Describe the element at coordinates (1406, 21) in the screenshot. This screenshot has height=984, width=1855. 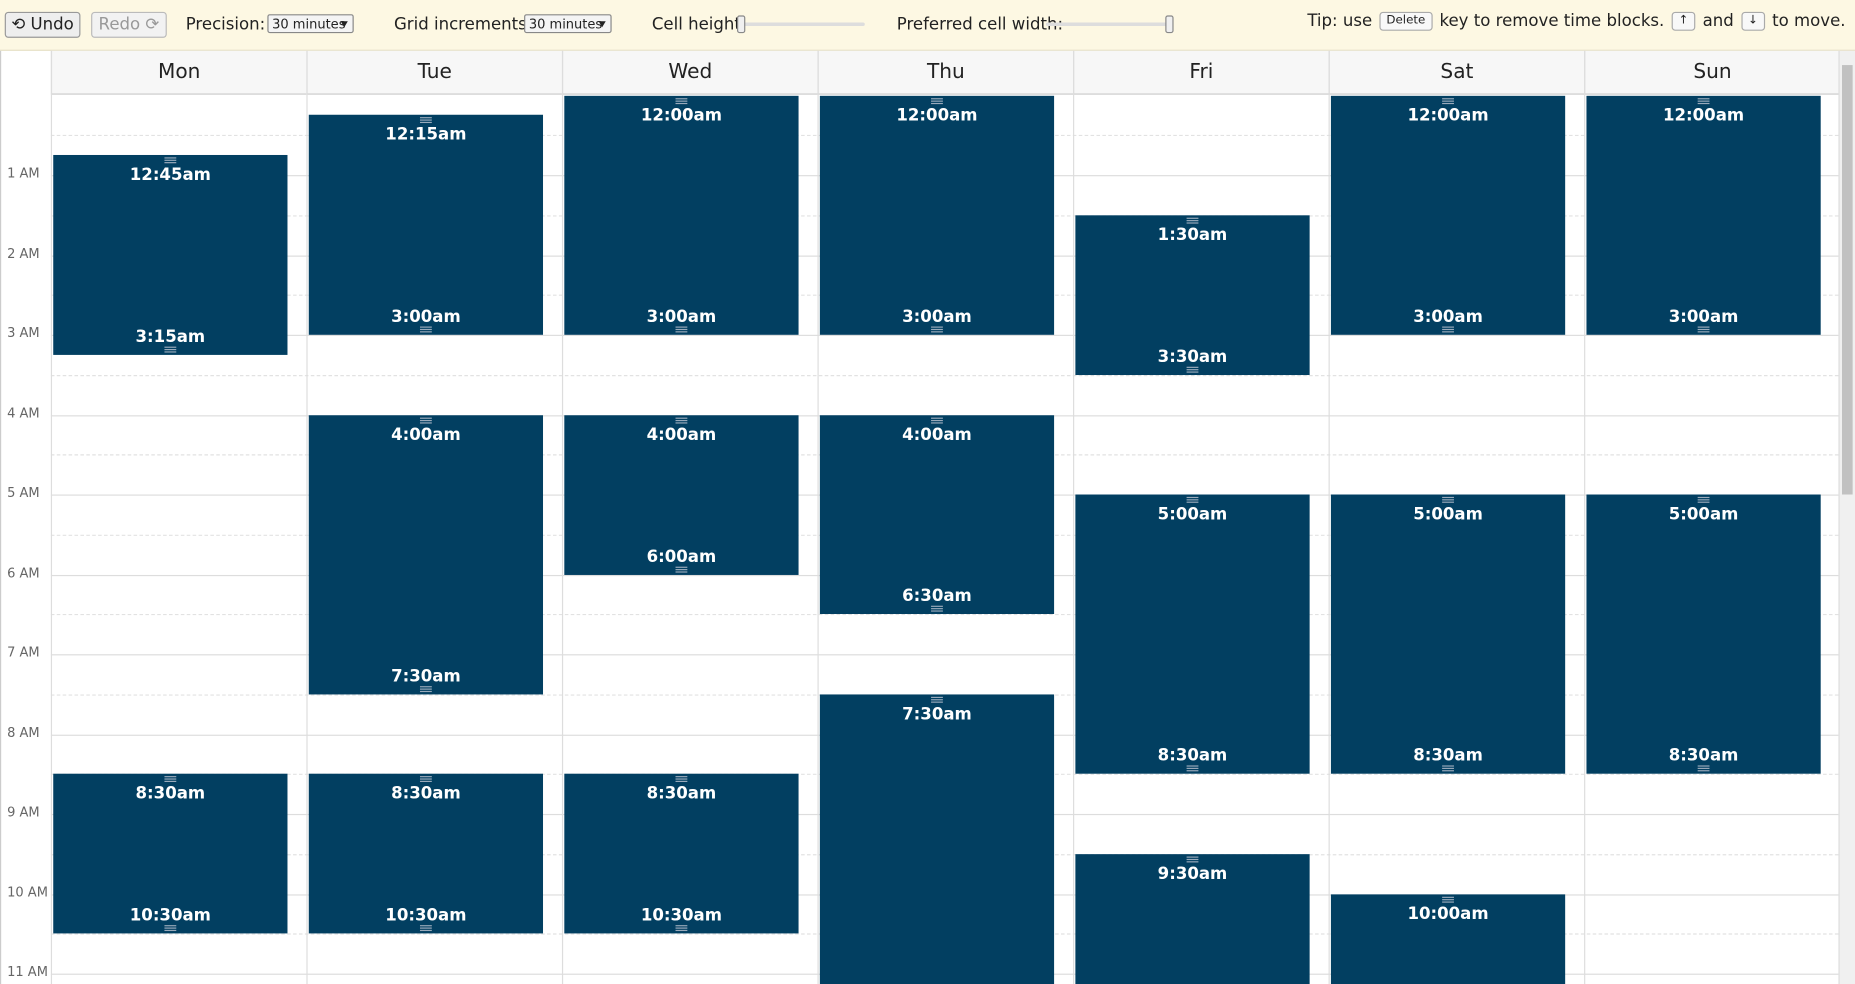
I see `key: Delete` at that location.